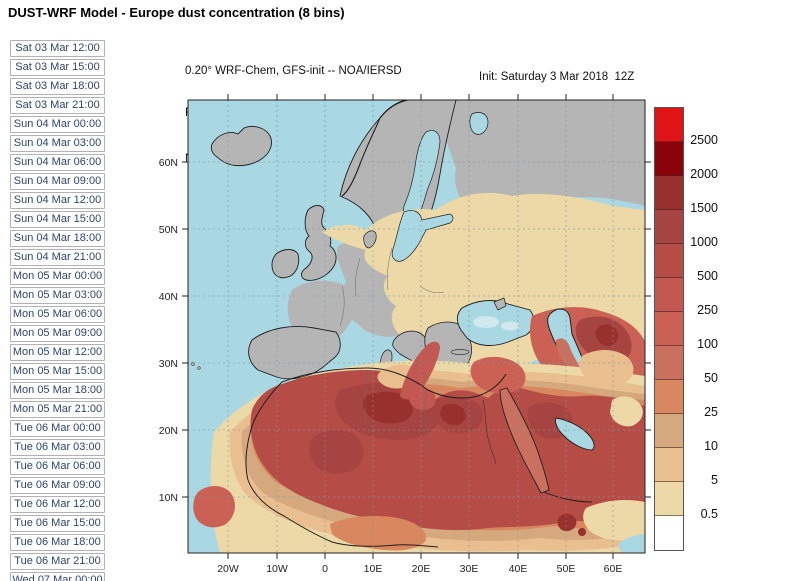  Describe the element at coordinates (57, 428) in the screenshot. I see `timestep-button: Tue 06 Mar 00:00` at that location.